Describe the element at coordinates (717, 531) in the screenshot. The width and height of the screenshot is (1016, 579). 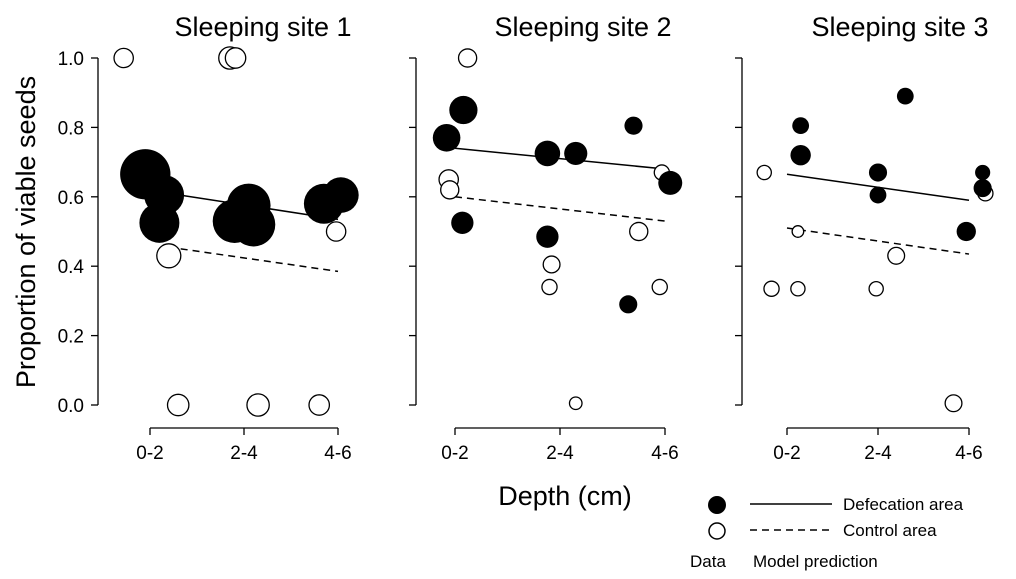
I see `legend-control-marker` at that location.